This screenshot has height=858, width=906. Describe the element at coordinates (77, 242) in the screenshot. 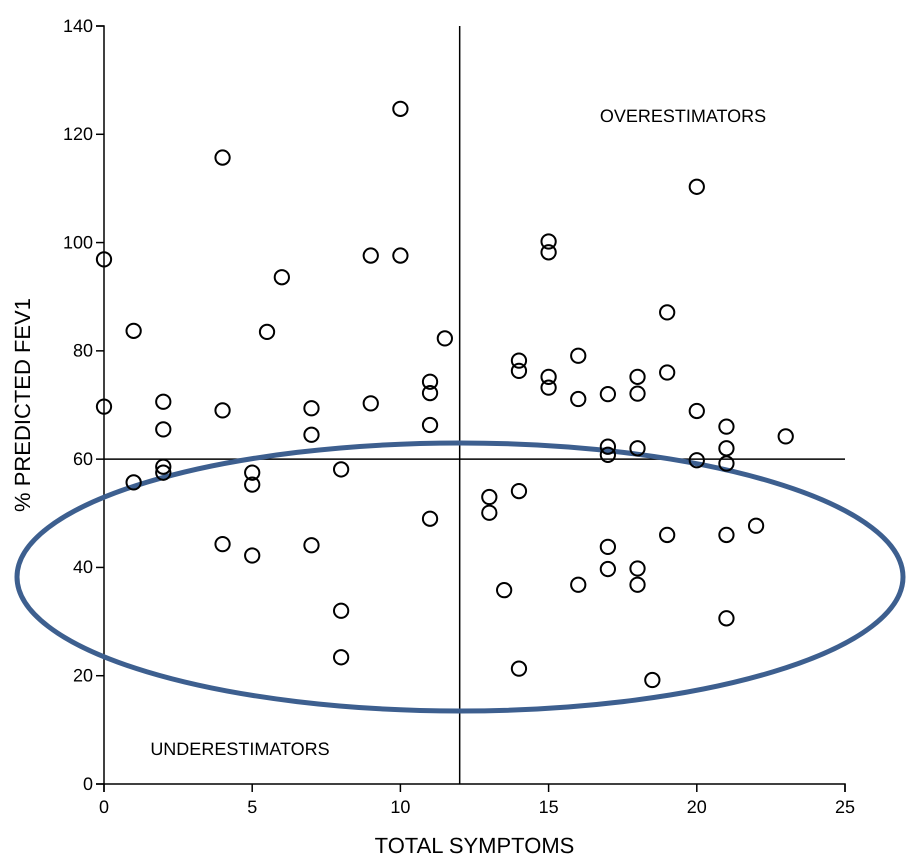

I see `y-tick-label: 100` at that location.